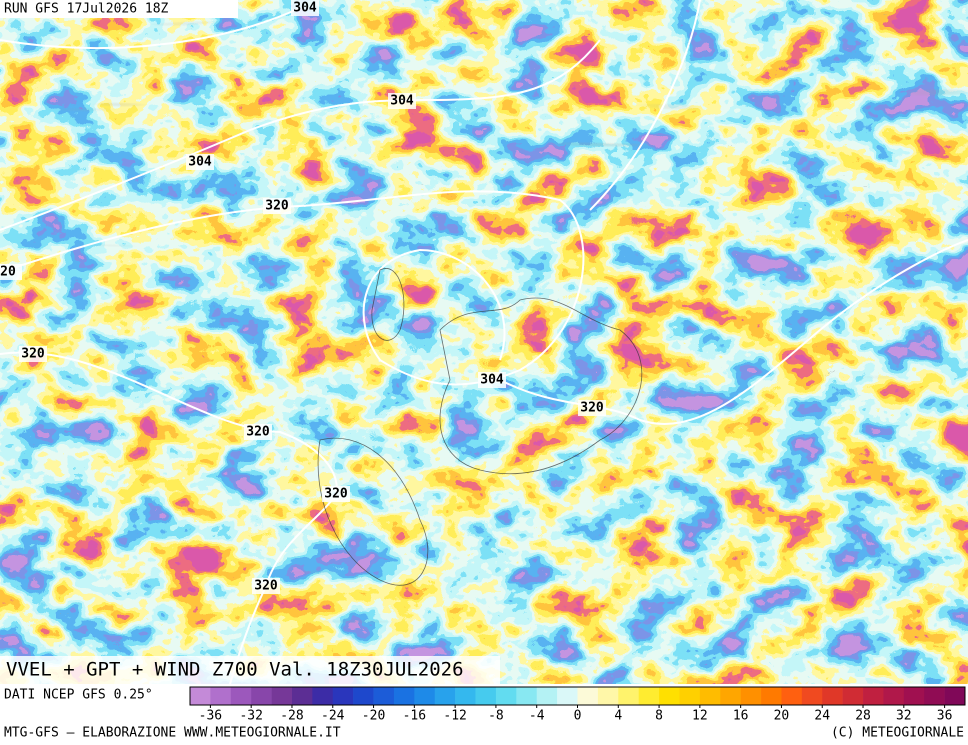  Describe the element at coordinates (945, 716) in the screenshot. I see `colorbar-tick-label: 36` at that location.